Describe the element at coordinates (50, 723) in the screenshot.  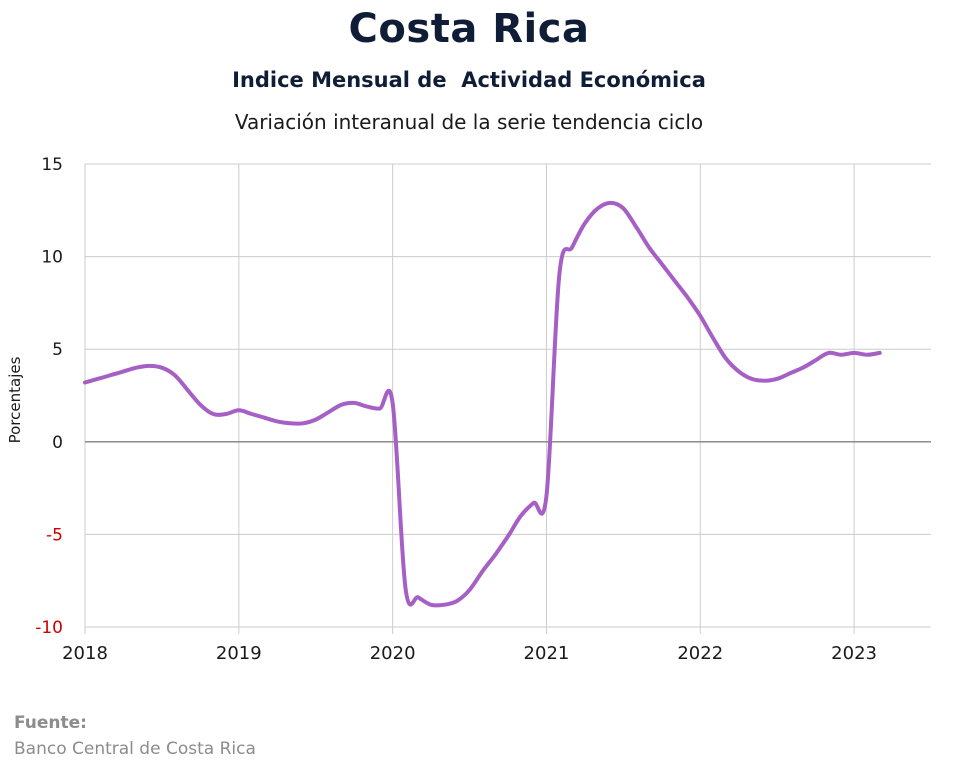
I see `source-label: Fuente:` at that location.